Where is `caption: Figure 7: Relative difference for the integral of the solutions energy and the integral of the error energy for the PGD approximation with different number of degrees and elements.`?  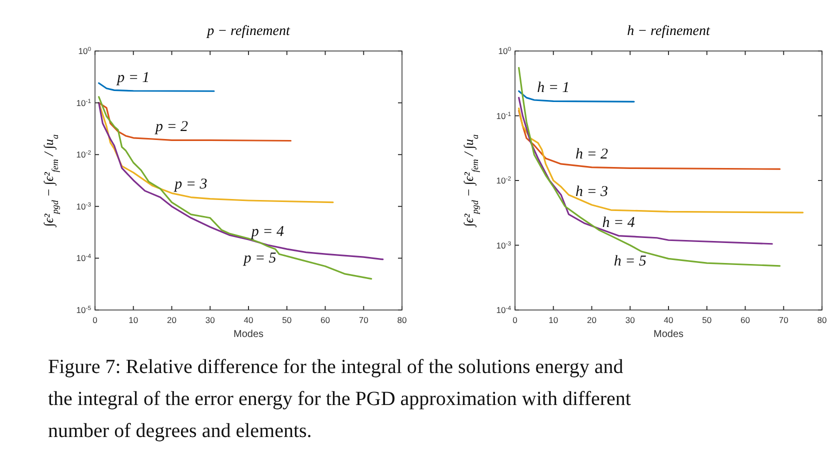 caption: Figure 7: Relative difference for the integral of the solutions energy and the integral of the error energy for the PGD approximation with different number of degrees and elements. is located at coordinates (340, 399).